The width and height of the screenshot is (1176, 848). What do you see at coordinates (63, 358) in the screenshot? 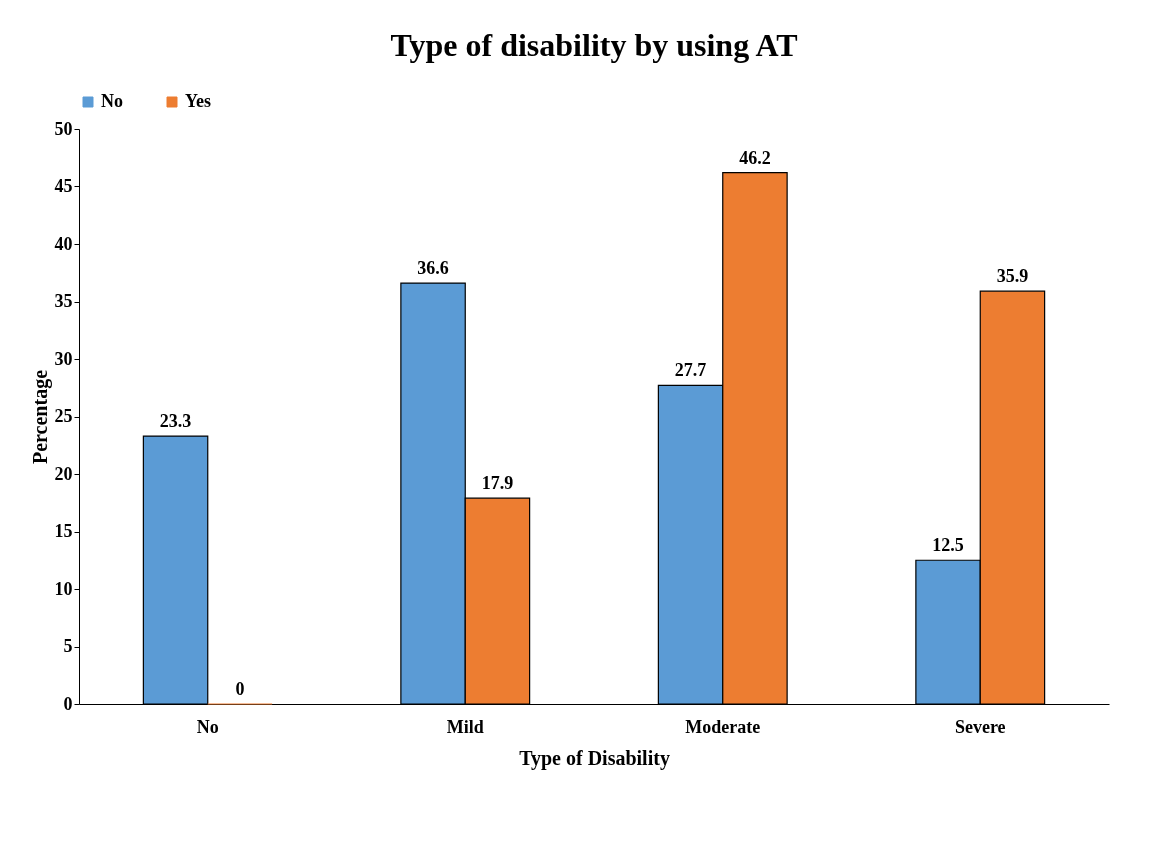
I see `y-tick-label: 30` at bounding box center [63, 358].